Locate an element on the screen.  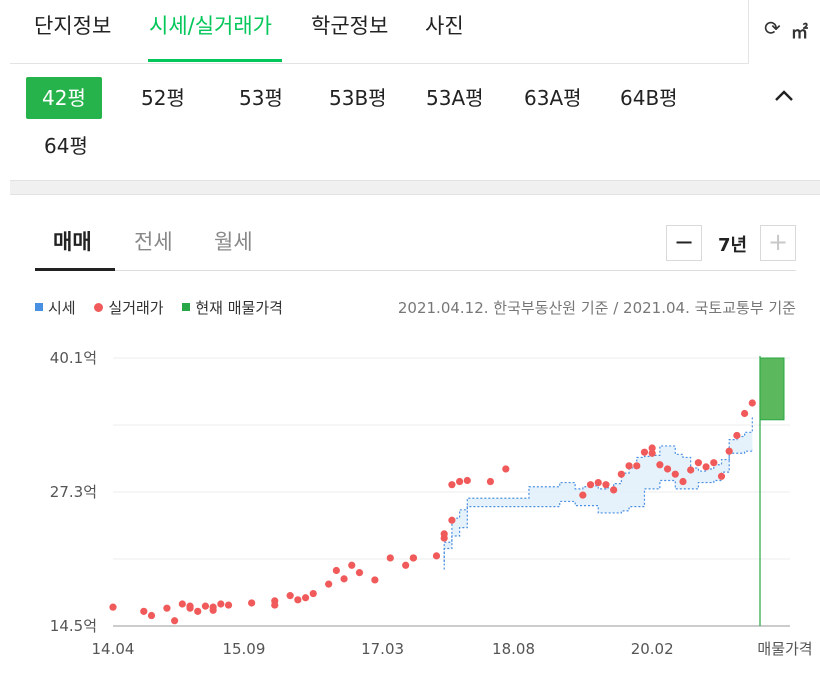
x-tick-label: 매물가격 is located at coordinates (784, 649).